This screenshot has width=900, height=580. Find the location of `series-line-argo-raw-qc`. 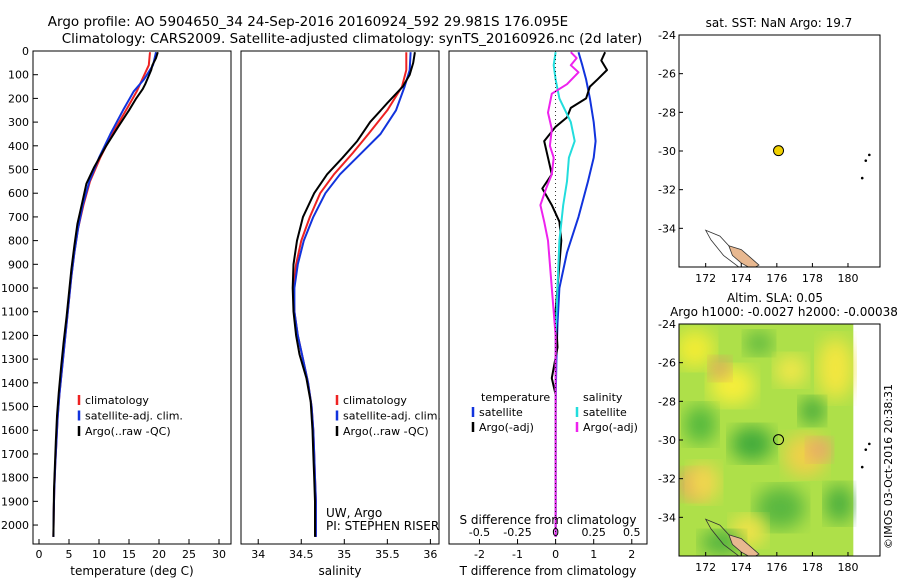

series-line-argo-raw-qc is located at coordinates (353, 294).